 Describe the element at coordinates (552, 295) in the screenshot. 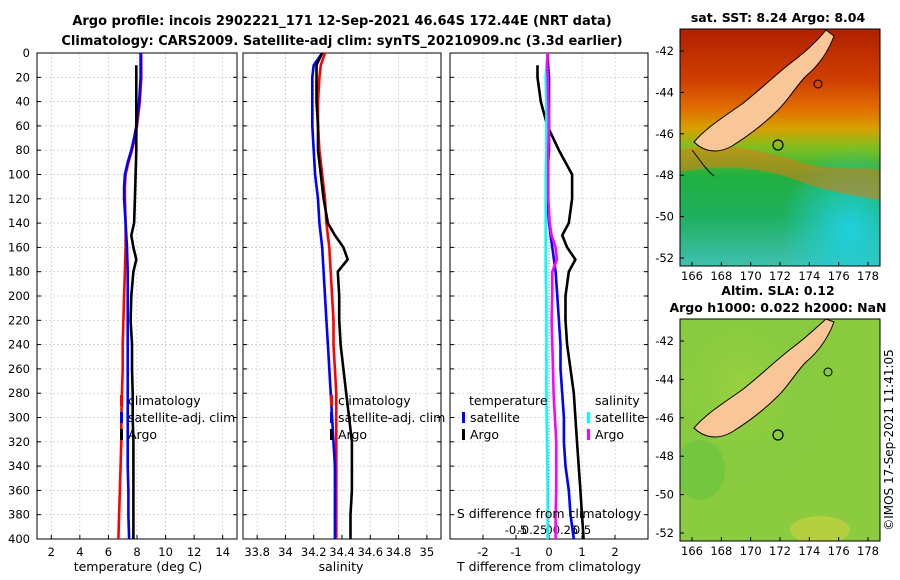

I see `series-line-s-argo` at that location.